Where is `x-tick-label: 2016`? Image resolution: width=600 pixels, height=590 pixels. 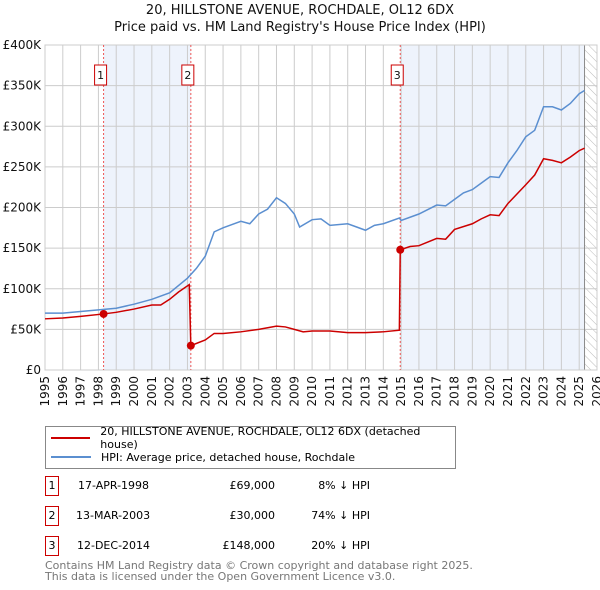 x-tick-label: 2016 is located at coordinates (419, 391).